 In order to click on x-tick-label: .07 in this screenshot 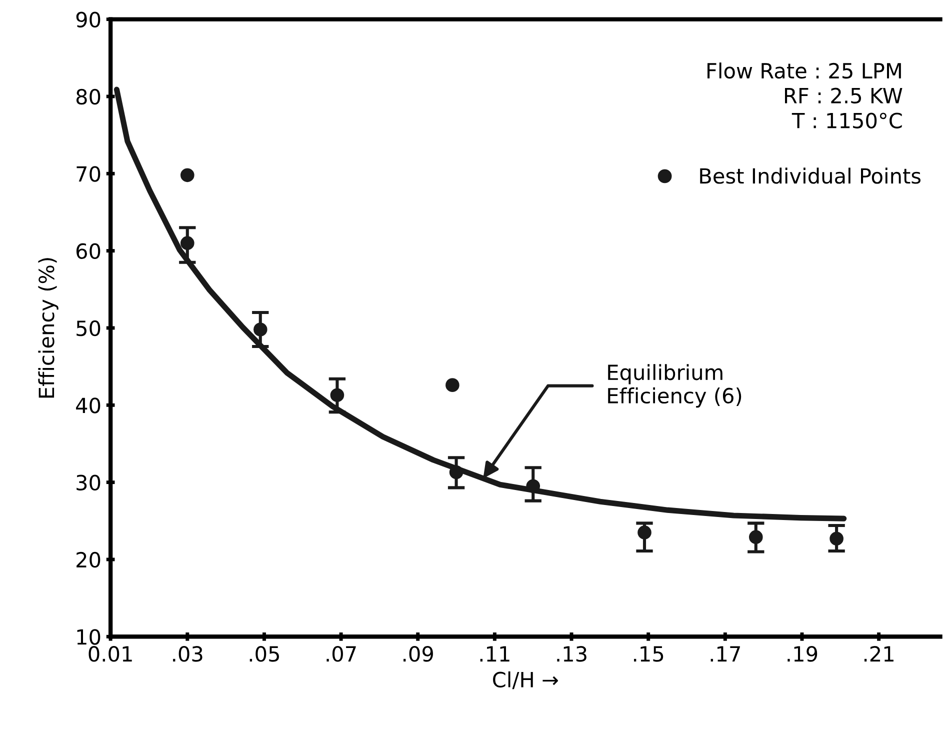, I will do `click(341, 654)`.